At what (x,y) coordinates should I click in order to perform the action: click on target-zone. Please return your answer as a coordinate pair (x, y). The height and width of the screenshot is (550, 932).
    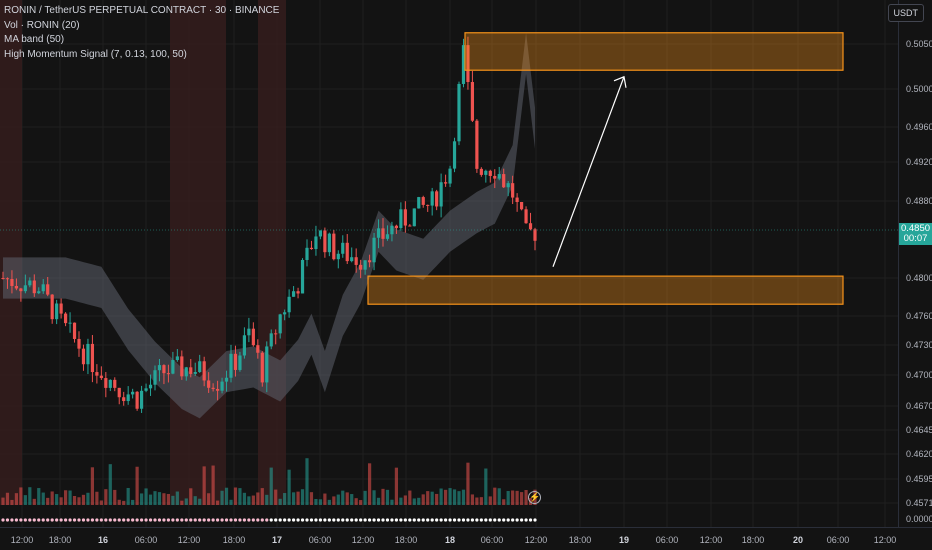
    Looking at the image, I should click on (654, 51).